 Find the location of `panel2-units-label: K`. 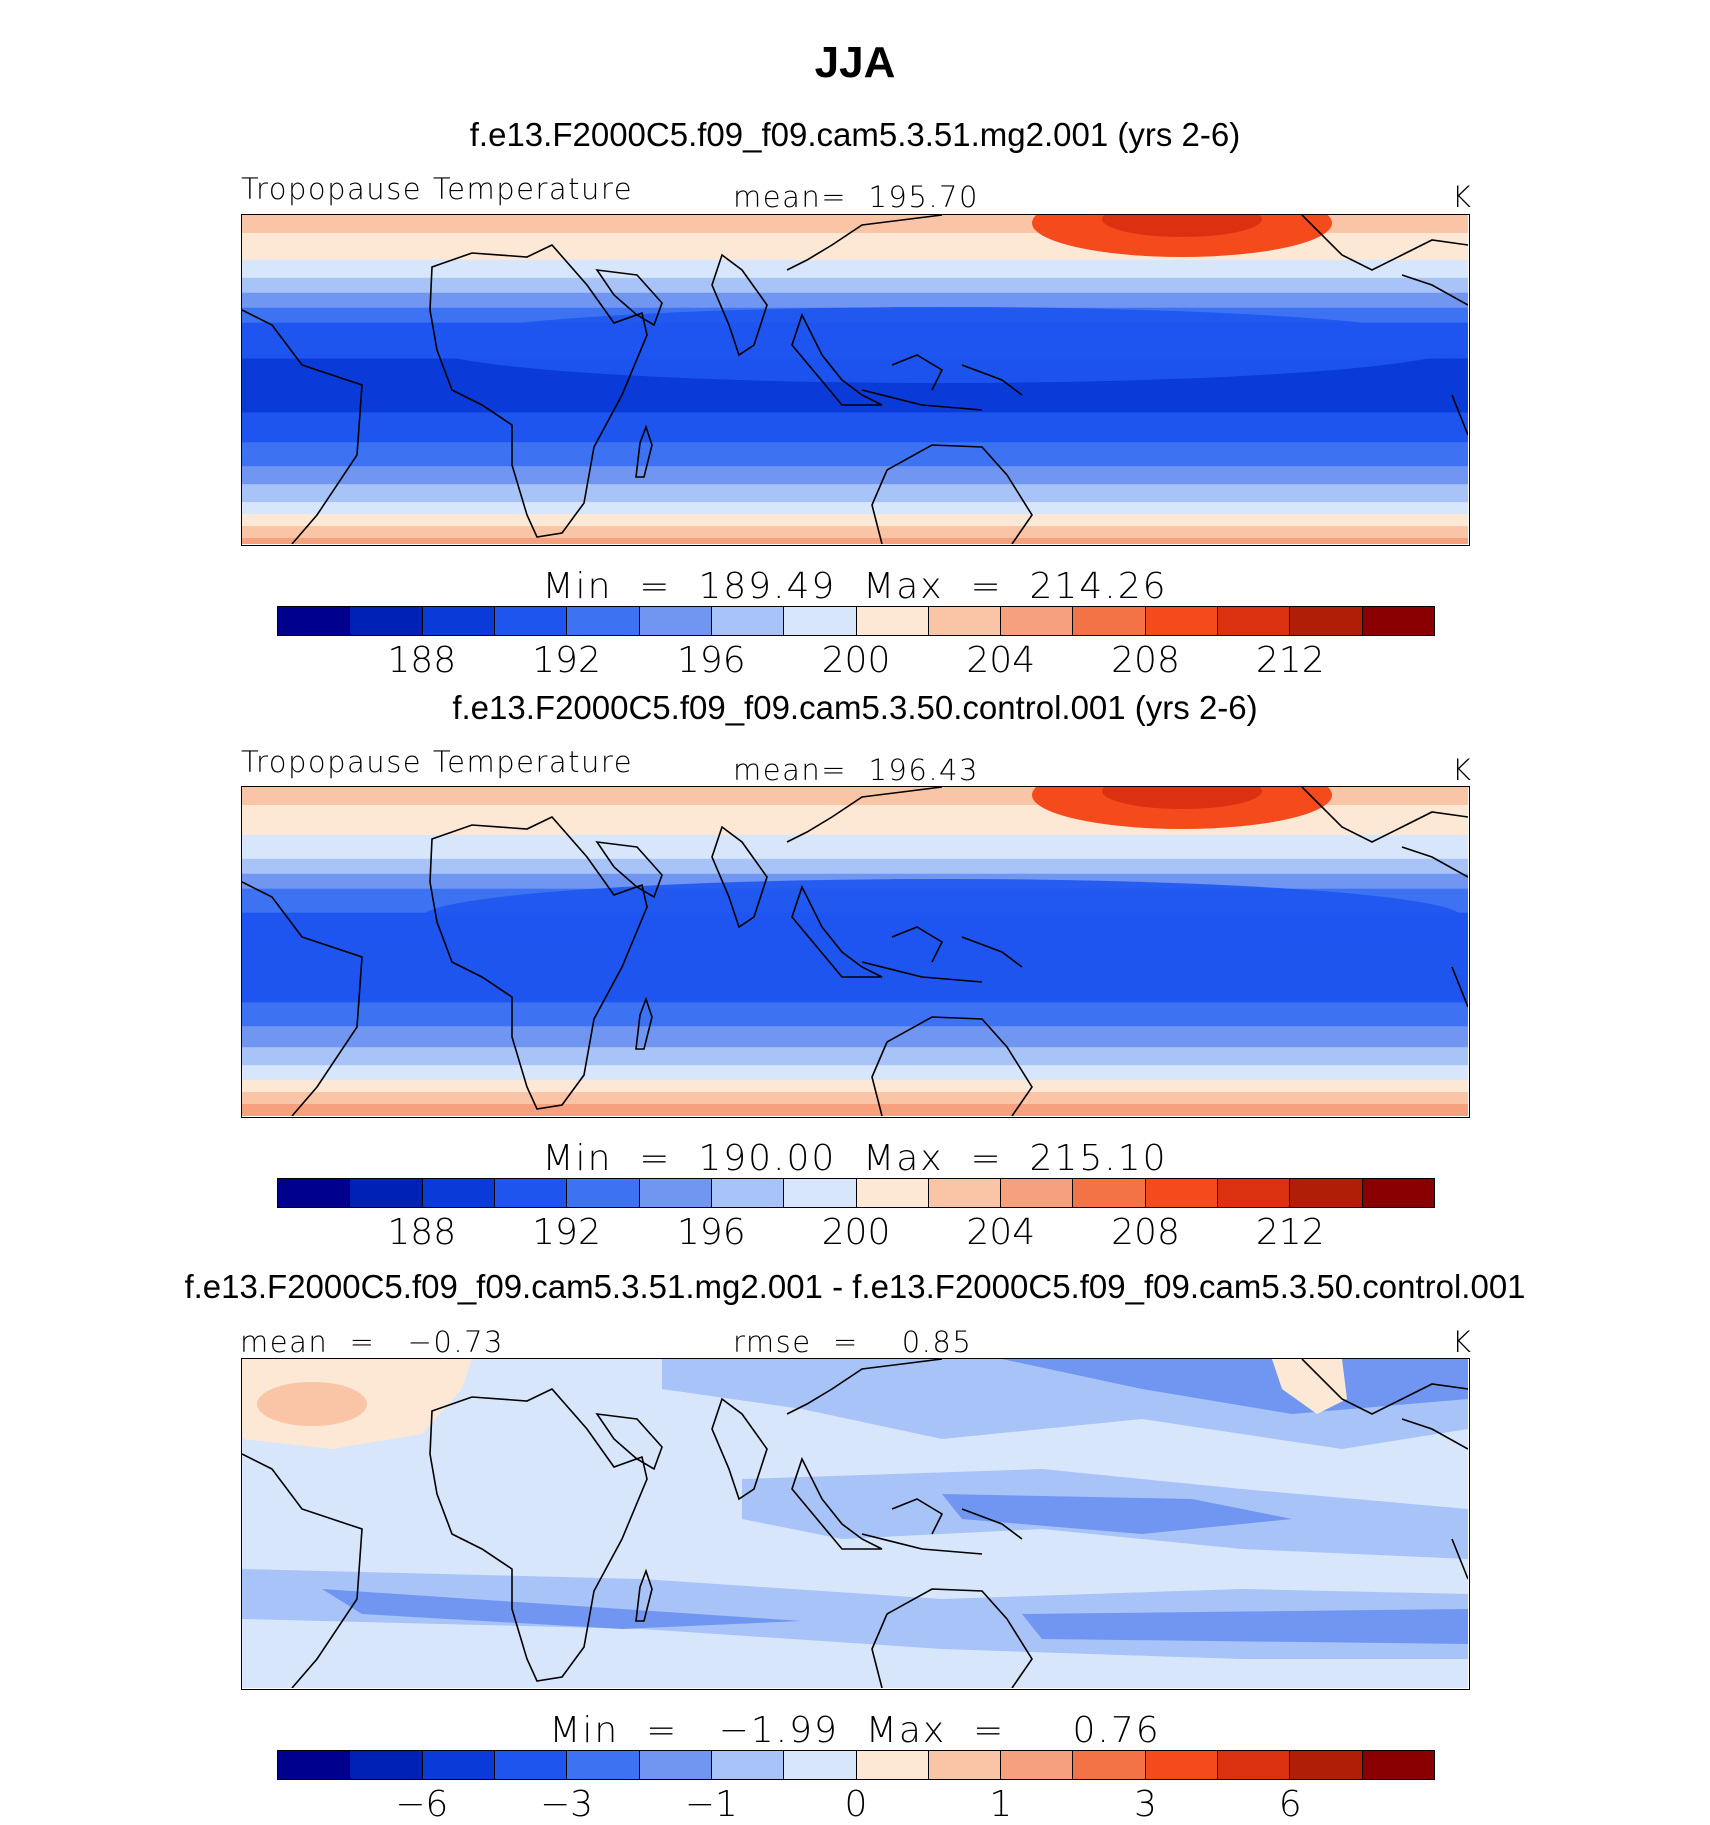

panel2-units-label: K is located at coordinates (1462, 770).